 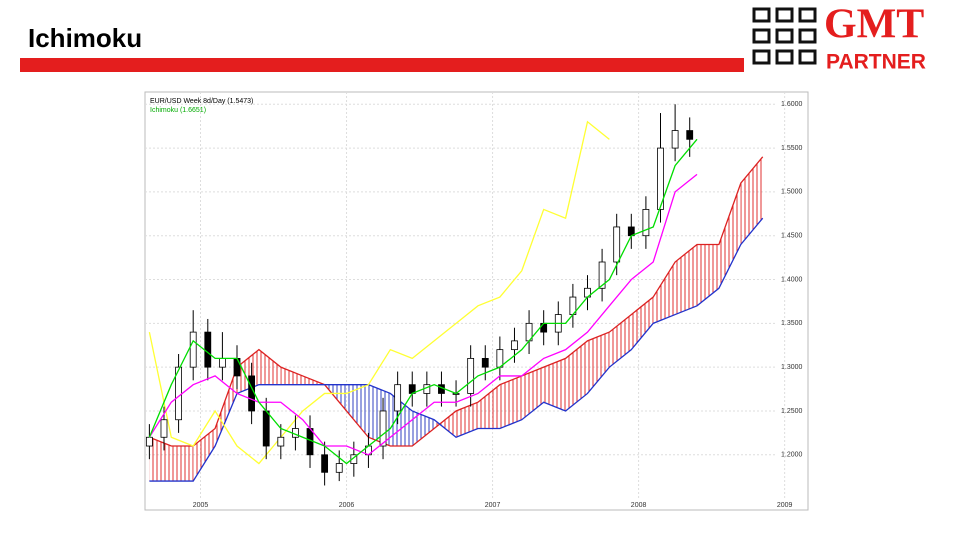 I want to click on chart-subtitle: Ichimoku (1.6651), so click(x=178, y=110).